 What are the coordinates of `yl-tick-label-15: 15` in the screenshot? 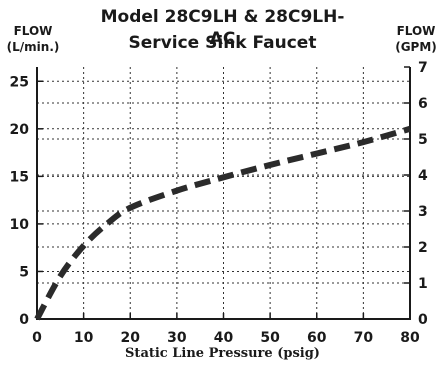 It's located at (19, 177).